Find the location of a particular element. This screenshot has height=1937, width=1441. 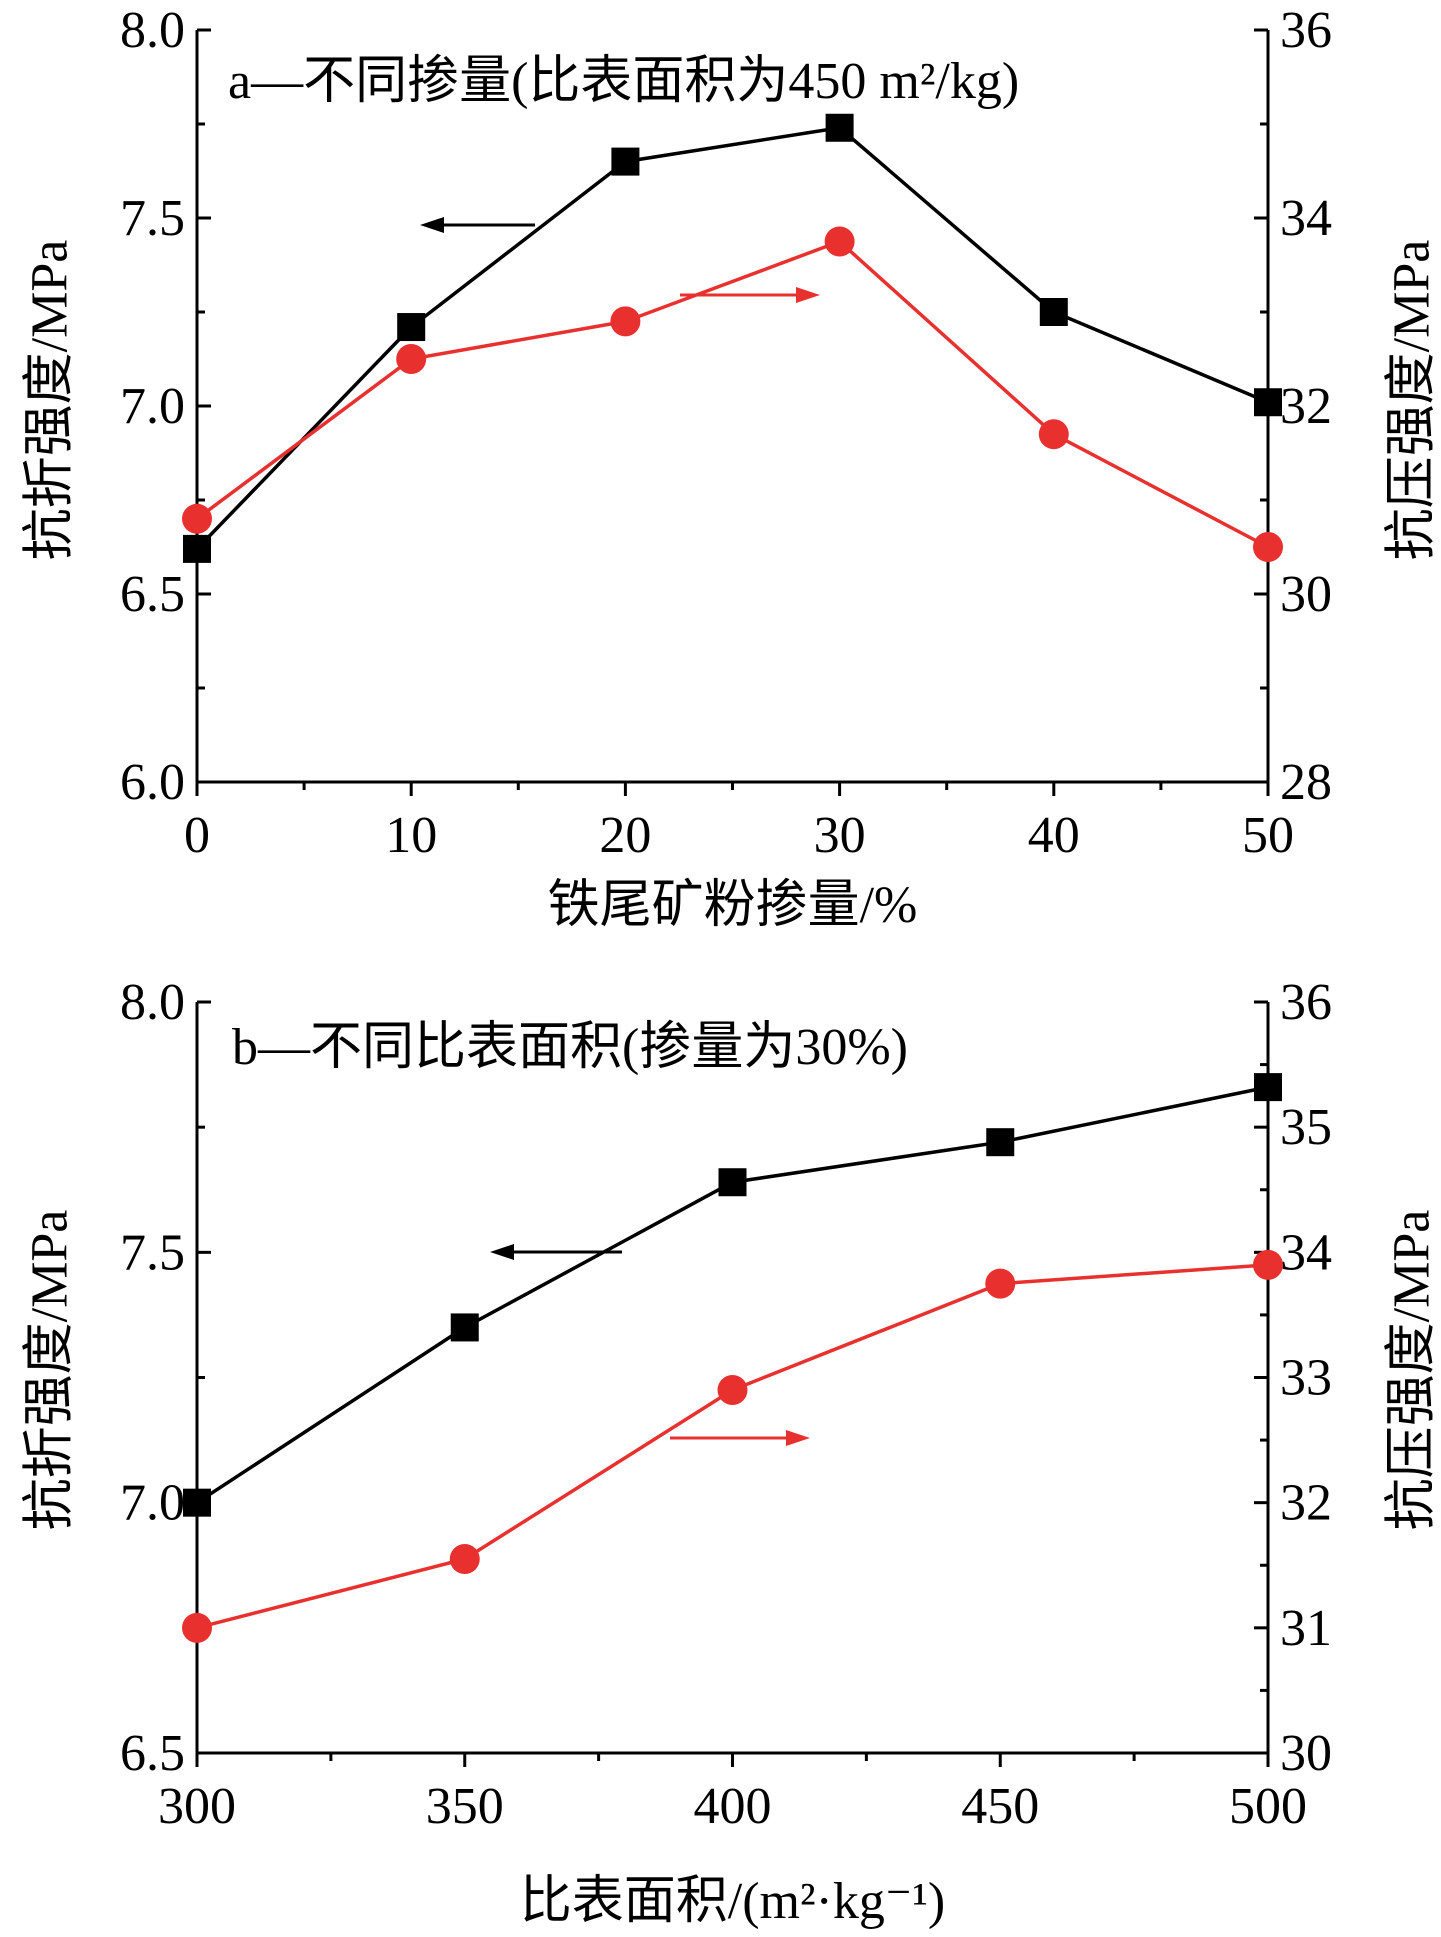

right-y-tick-label: 28 is located at coordinates (1306, 782).